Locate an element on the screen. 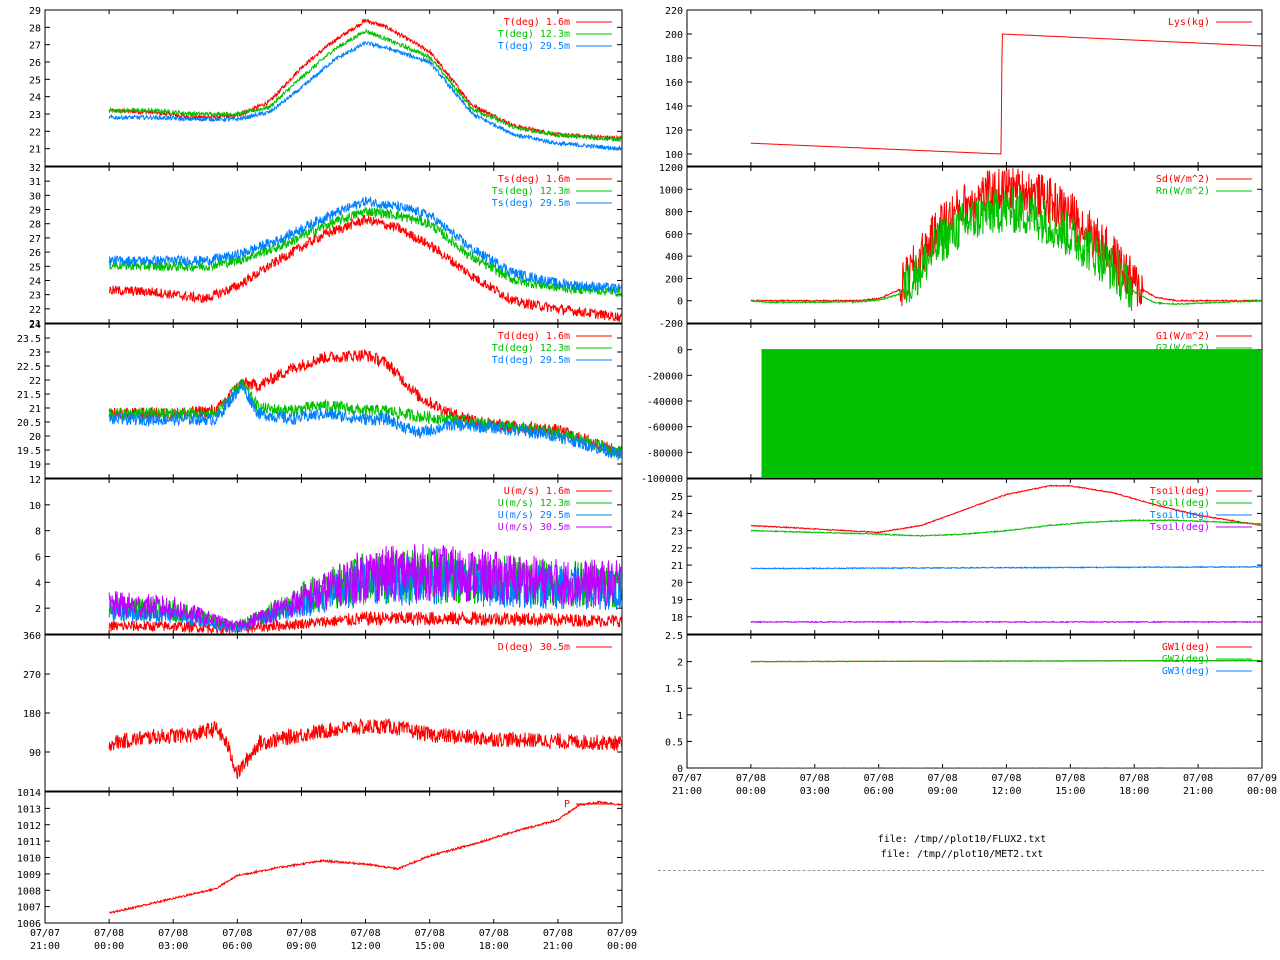 The height and width of the screenshot is (960, 1280). y-tick-label: 800 is located at coordinates (674, 213).